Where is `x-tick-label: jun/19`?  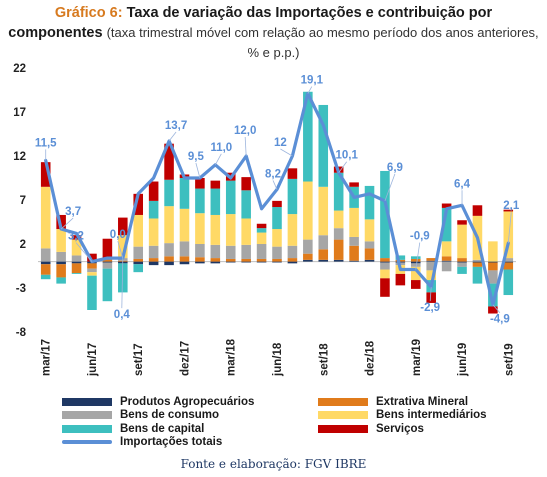
x-tick-label: jun/19 is located at coordinates (463, 360).